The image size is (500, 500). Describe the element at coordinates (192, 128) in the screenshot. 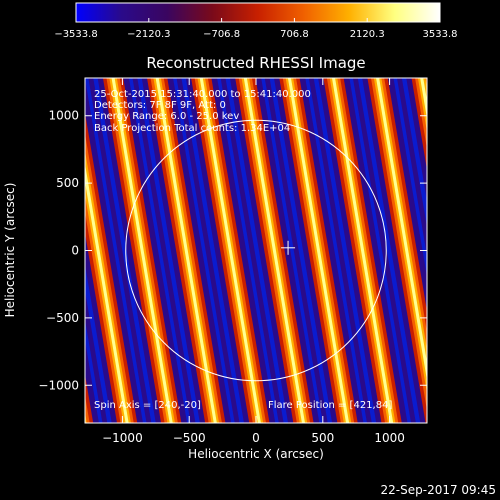

I see `annotation-line: Back Projection Total counts: 1.34E+04` at that location.